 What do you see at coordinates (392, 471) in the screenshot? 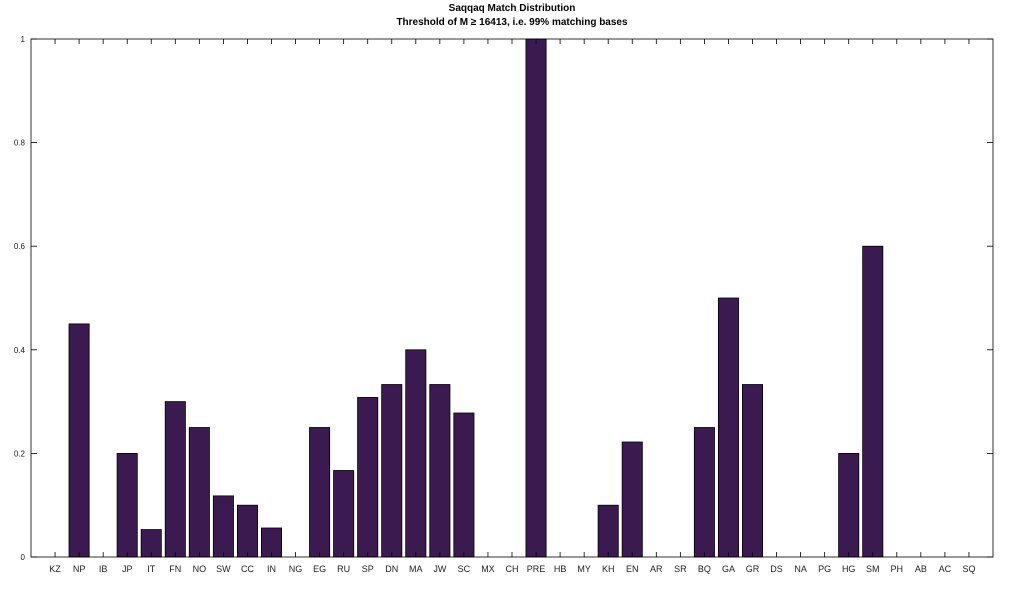
I see `bar-dn` at bounding box center [392, 471].